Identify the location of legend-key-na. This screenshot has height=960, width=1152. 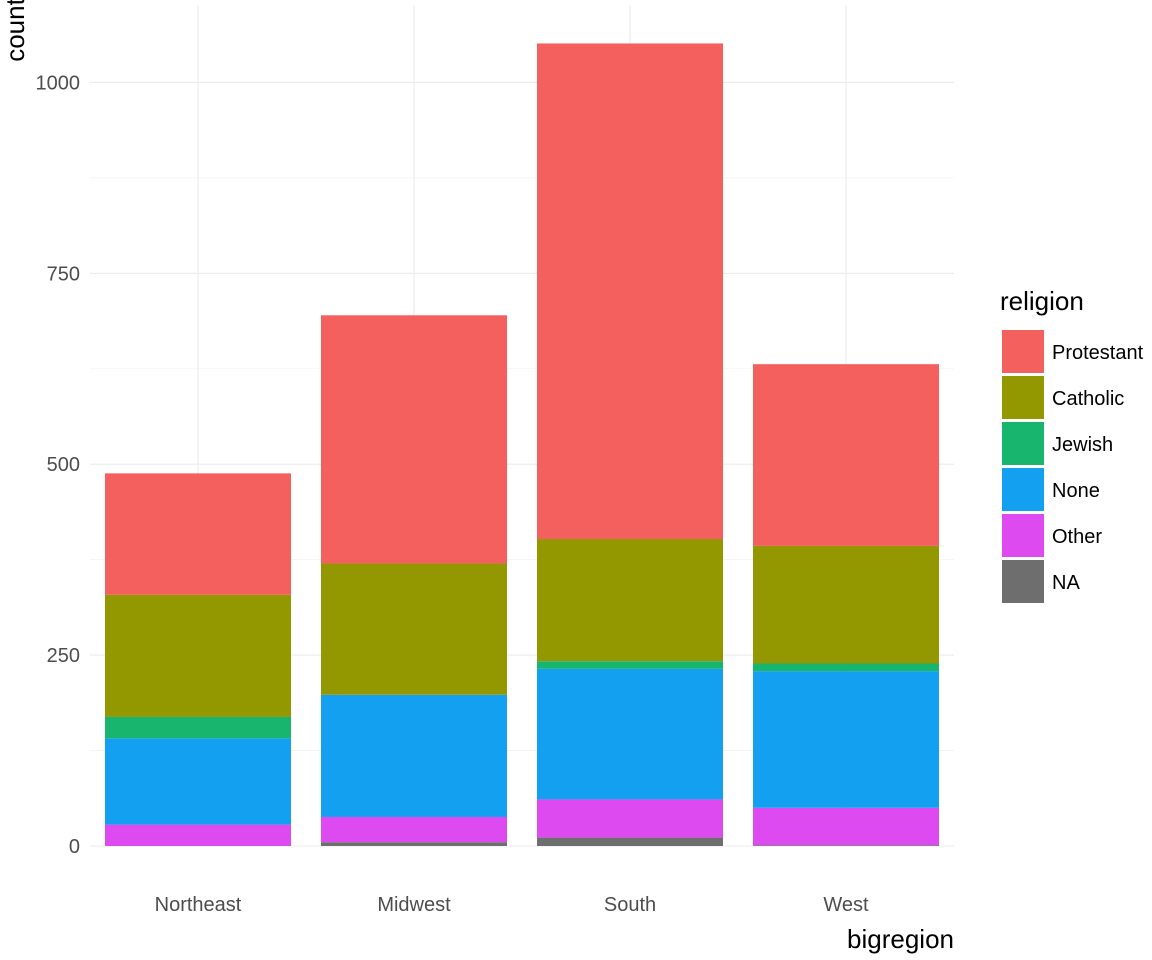
(1023, 581).